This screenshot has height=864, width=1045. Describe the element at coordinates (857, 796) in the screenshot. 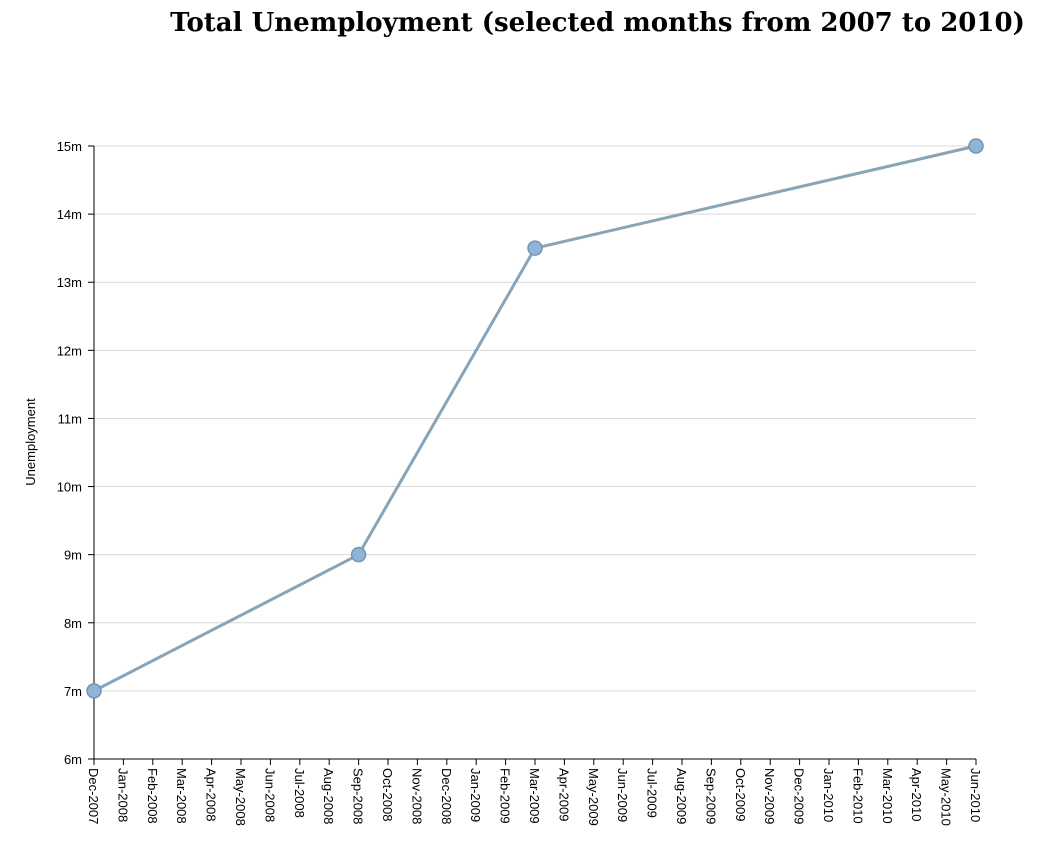

I see `x-tick-label: Feb-2010` at that location.